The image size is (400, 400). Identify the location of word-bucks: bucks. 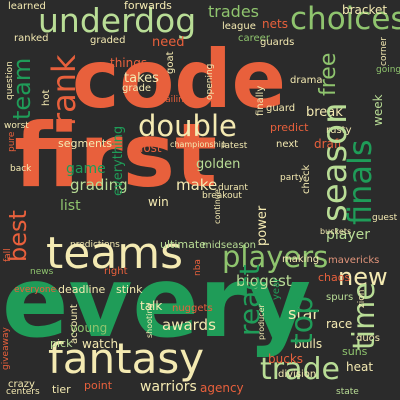
(286, 359).